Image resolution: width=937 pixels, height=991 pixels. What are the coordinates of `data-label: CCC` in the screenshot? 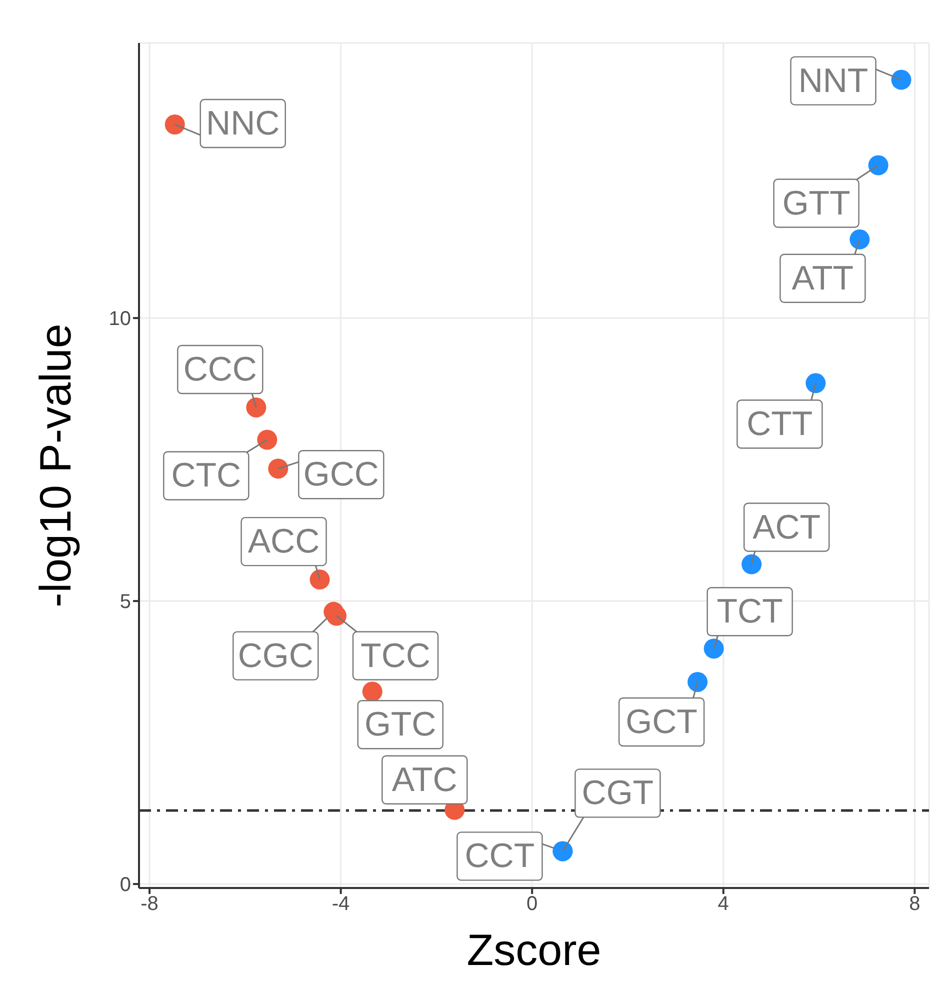 It's located at (220, 369).